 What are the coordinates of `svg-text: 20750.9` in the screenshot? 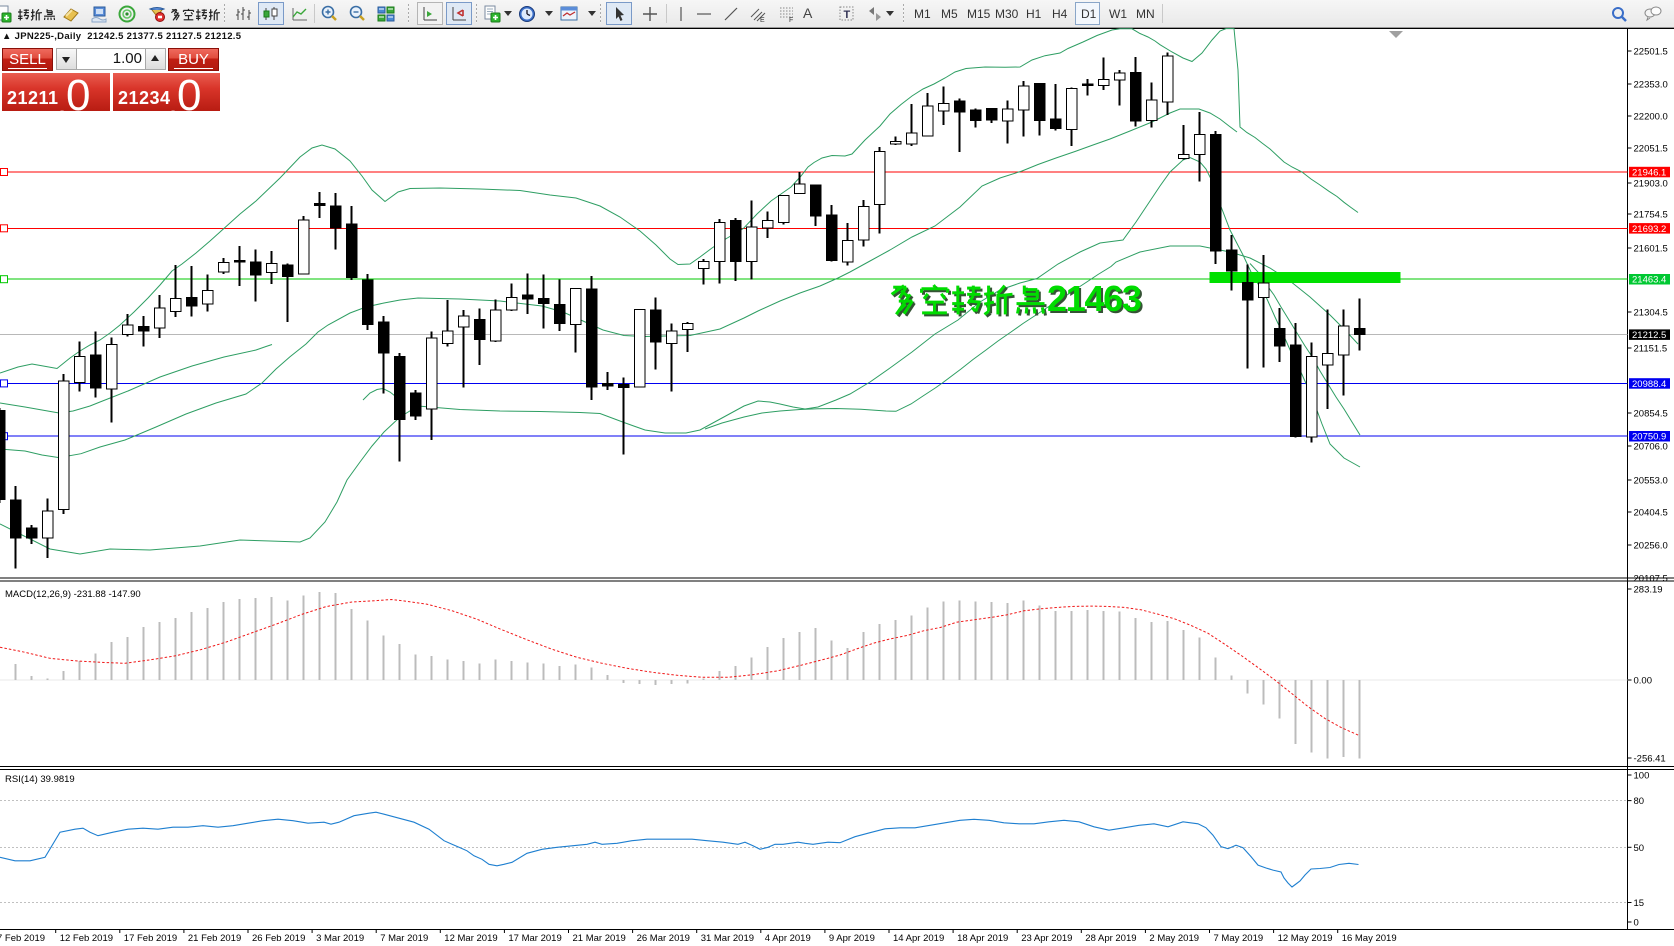 It's located at (1649, 437).